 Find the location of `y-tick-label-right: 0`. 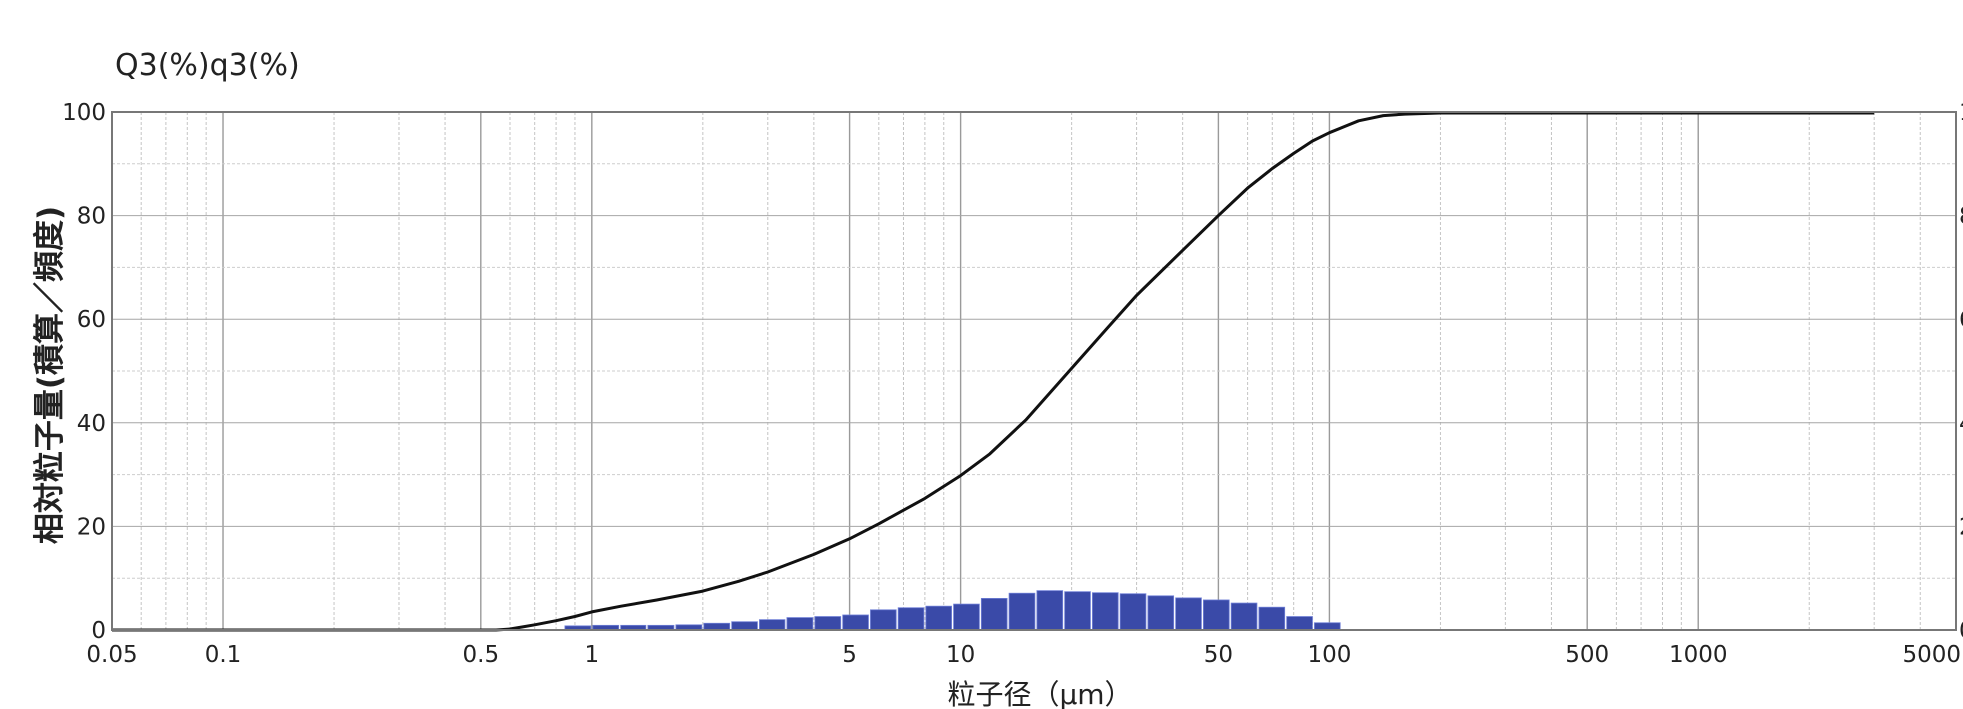

y-tick-label-right: 0 is located at coordinates (1961, 631).